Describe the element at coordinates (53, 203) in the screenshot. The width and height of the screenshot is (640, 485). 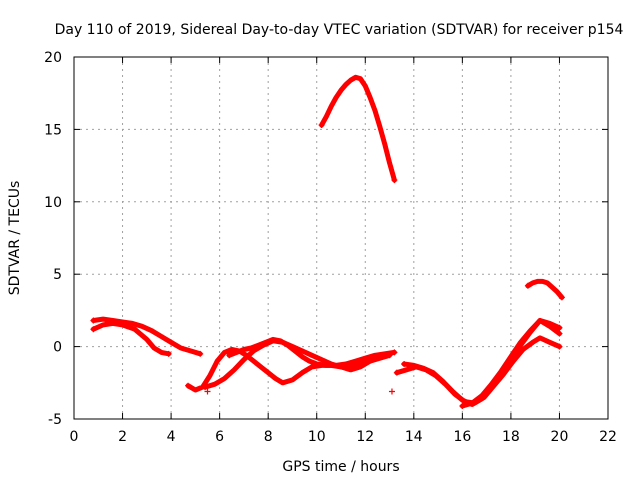
I see `y-tick-label: 10` at that location.